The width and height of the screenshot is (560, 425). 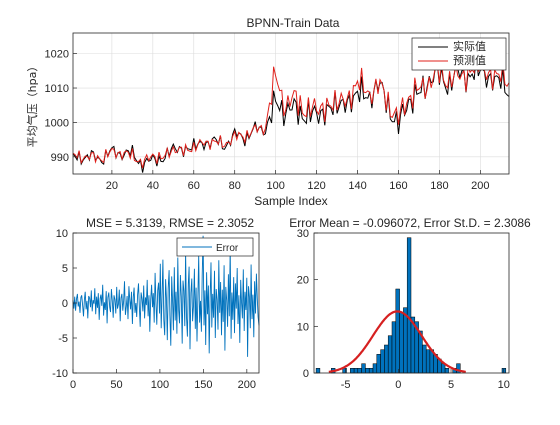 I want to click on train-xtick-label: 60, so click(x=194, y=186).